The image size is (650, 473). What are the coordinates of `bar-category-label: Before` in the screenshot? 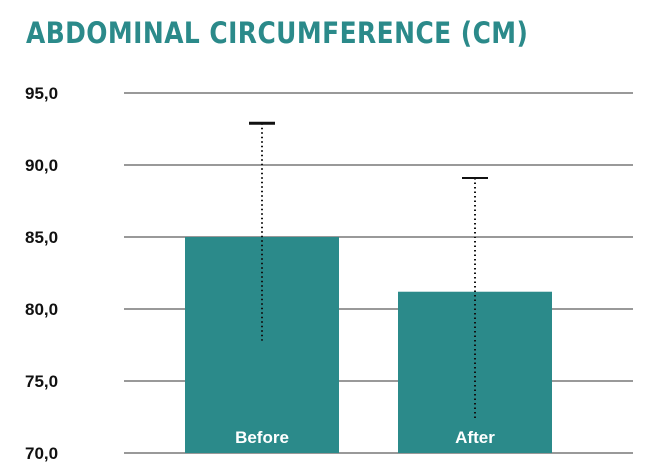 It's located at (262, 437).